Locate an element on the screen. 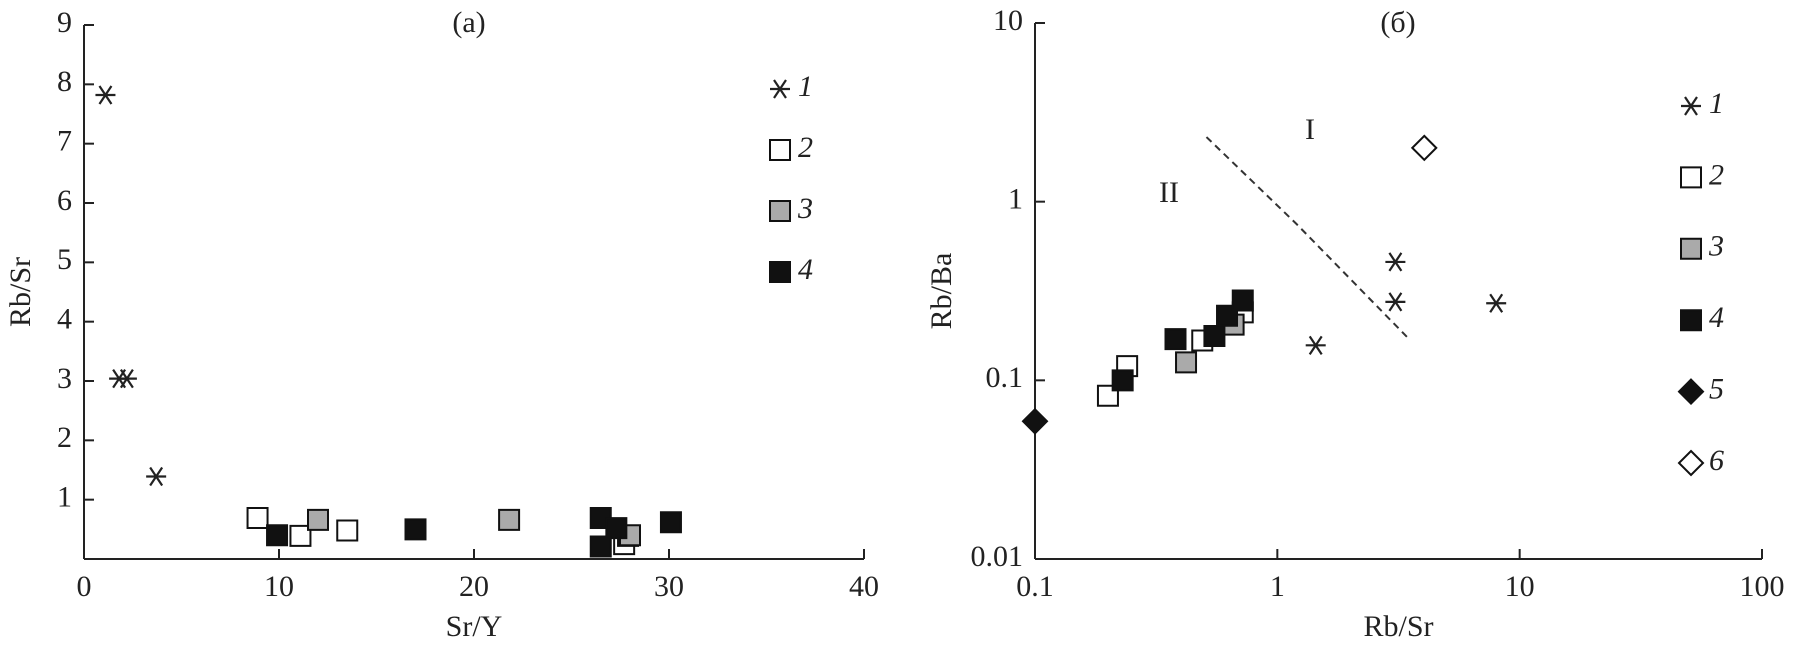 Image resolution: width=1794 pixels, height=660 pixels. x-axis-label: Sr/Y is located at coordinates (474, 626).